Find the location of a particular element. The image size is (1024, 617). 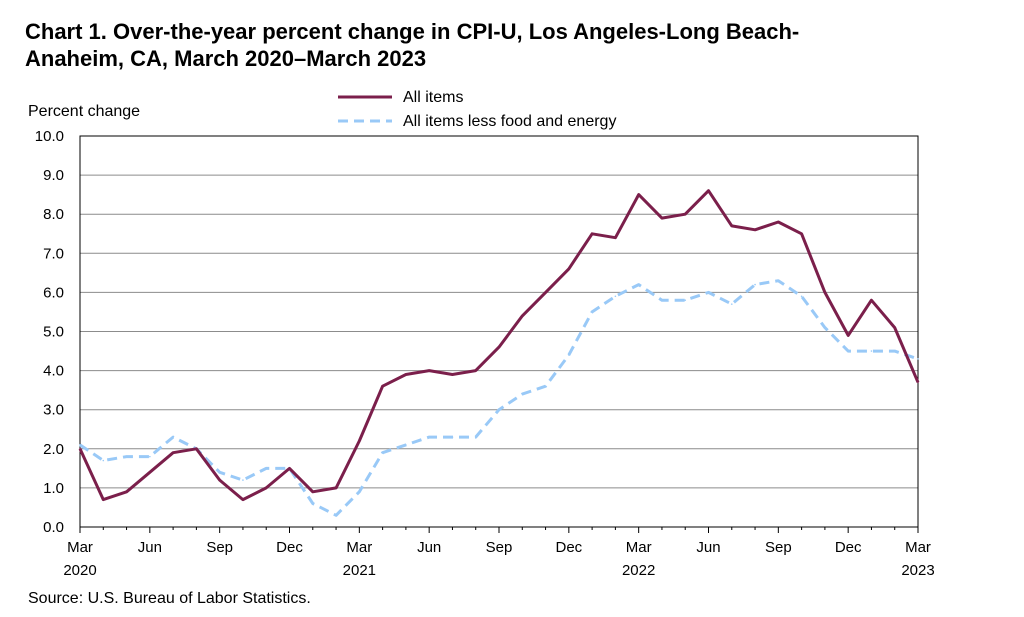

legend-label: All items is located at coordinates (433, 97).